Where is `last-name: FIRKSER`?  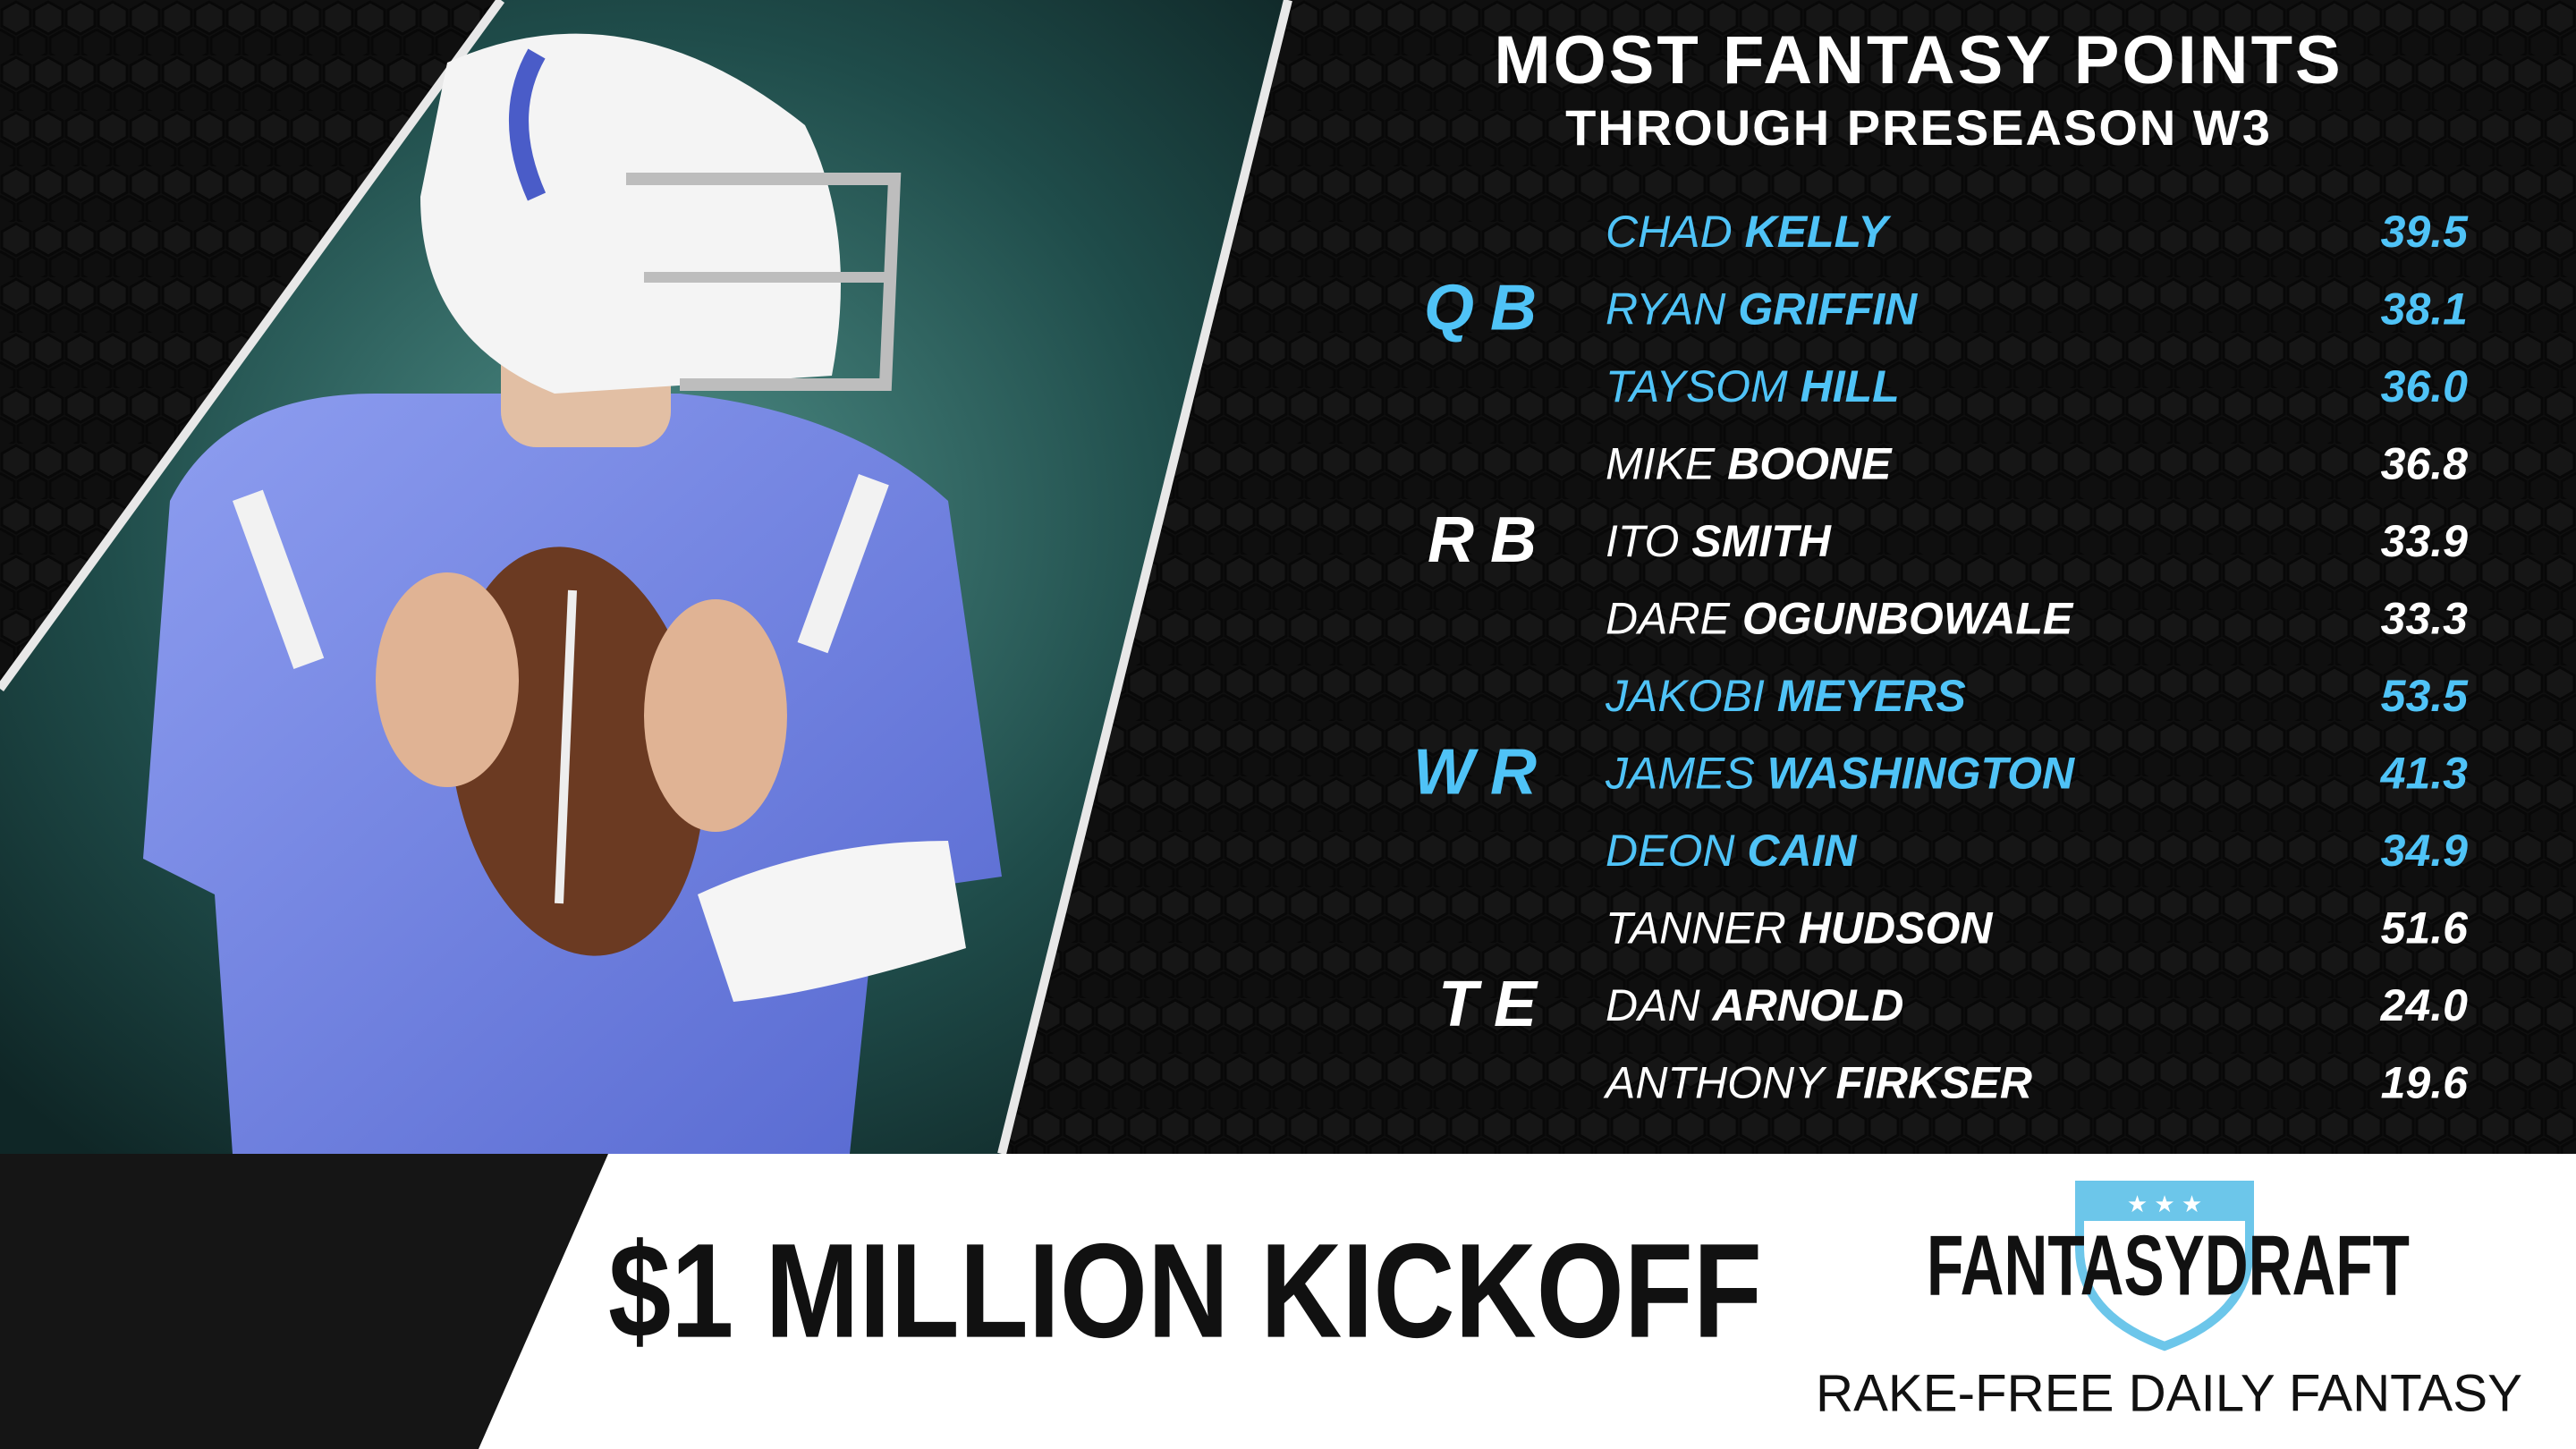 last-name: FIRKSER is located at coordinates (1933, 1083).